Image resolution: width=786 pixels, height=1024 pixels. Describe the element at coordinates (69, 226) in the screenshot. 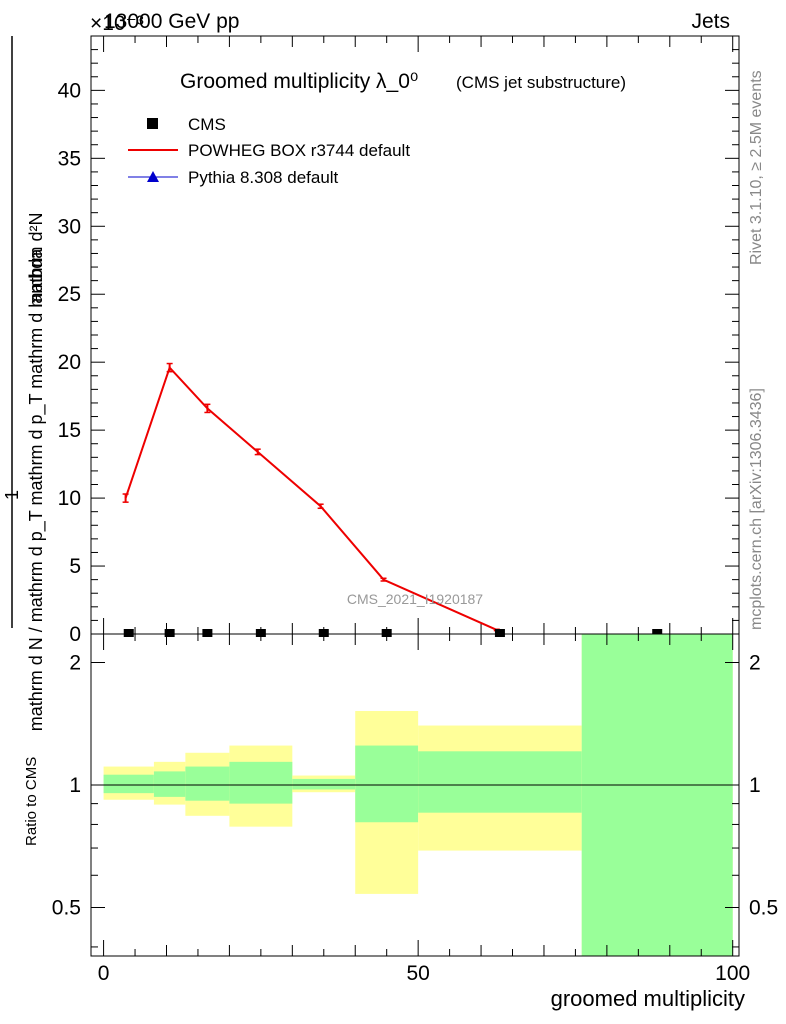

I see `main-y-tick-label: 30` at that location.